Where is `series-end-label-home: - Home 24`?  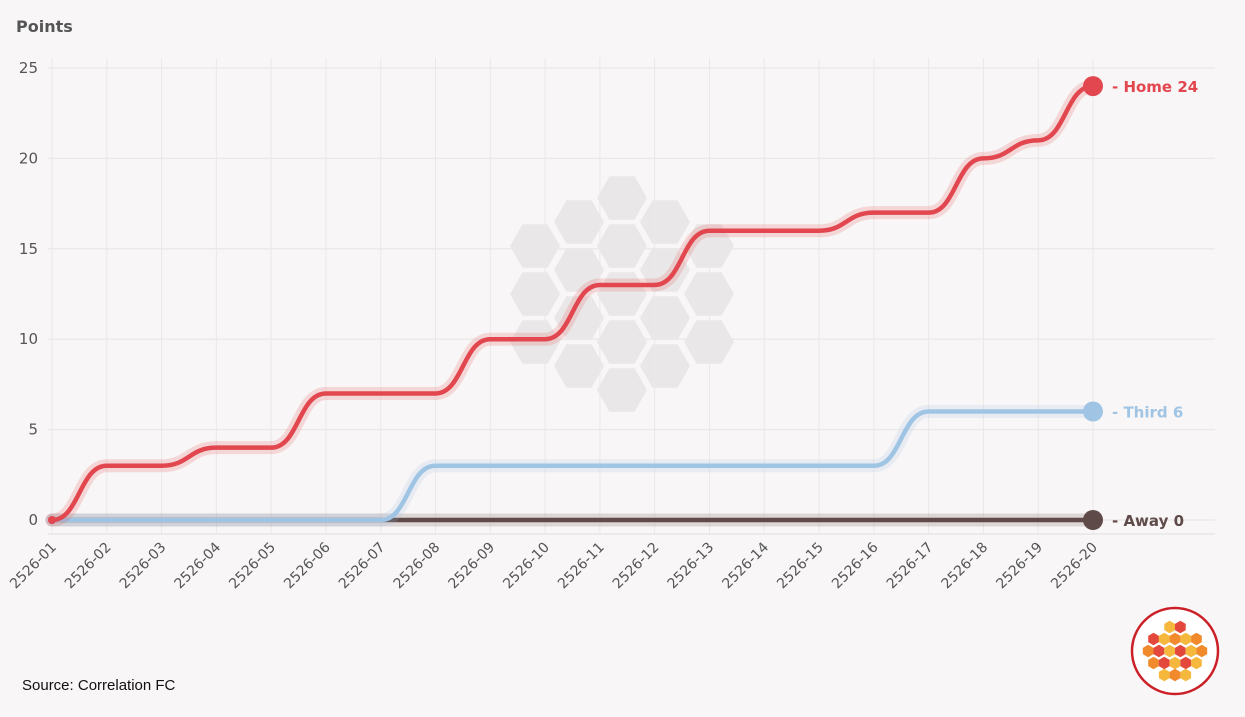
series-end-label-home: - Home 24 is located at coordinates (1155, 87).